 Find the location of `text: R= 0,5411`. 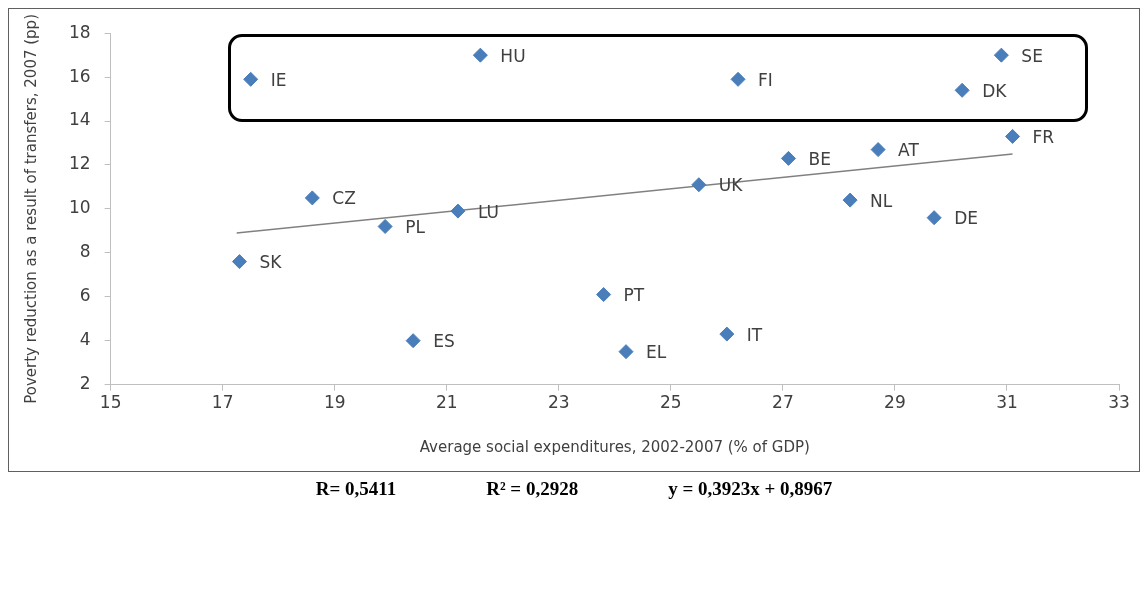

text: R= 0,5411 is located at coordinates (356, 489).